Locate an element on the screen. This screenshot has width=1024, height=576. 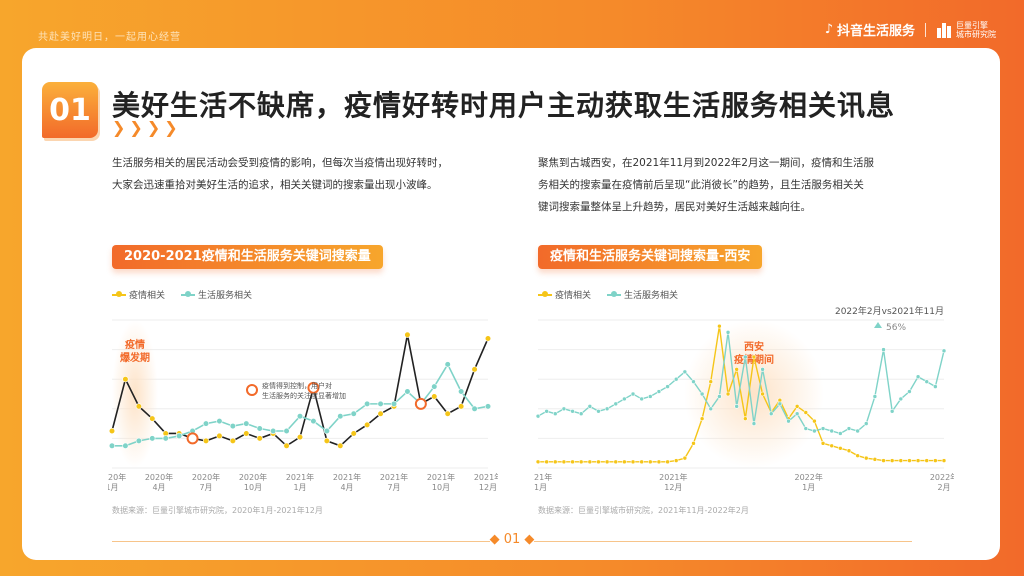
brand-sub-line2: 城市研究院 is located at coordinates (976, 34).